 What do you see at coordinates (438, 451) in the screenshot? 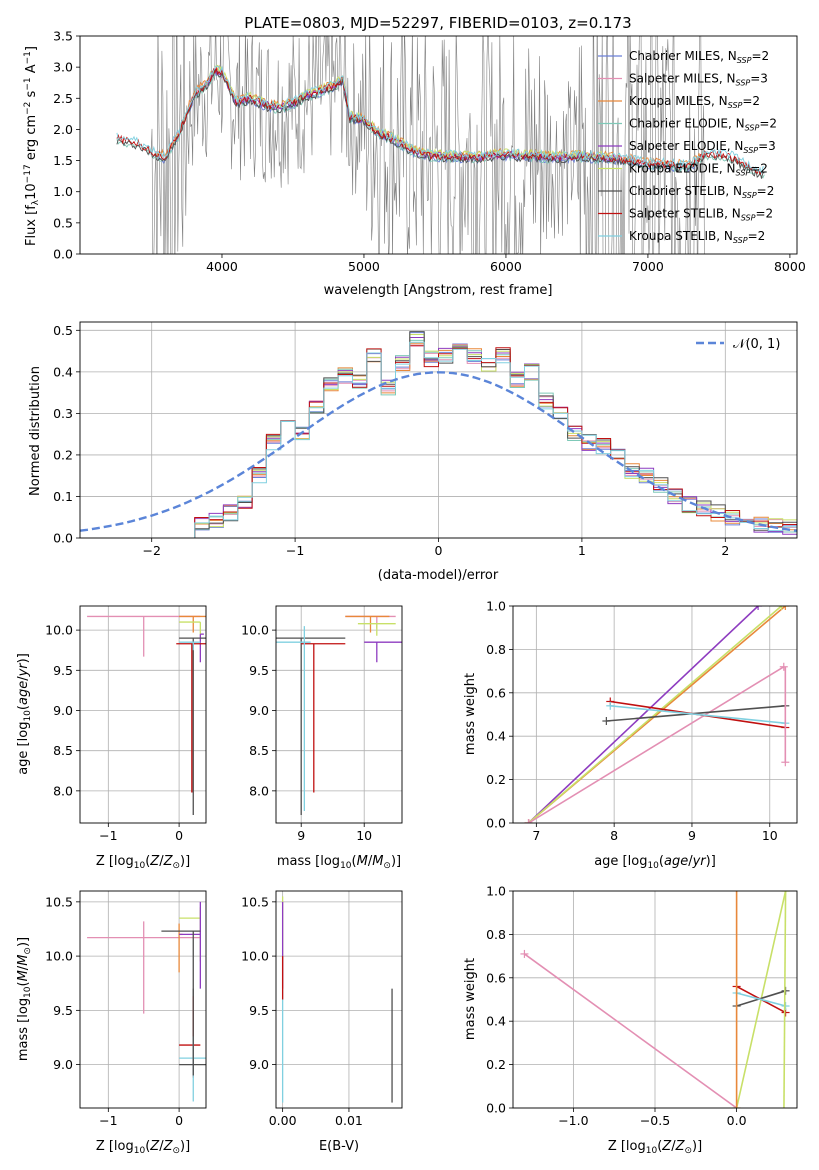
I see `normal-curve` at bounding box center [438, 451].